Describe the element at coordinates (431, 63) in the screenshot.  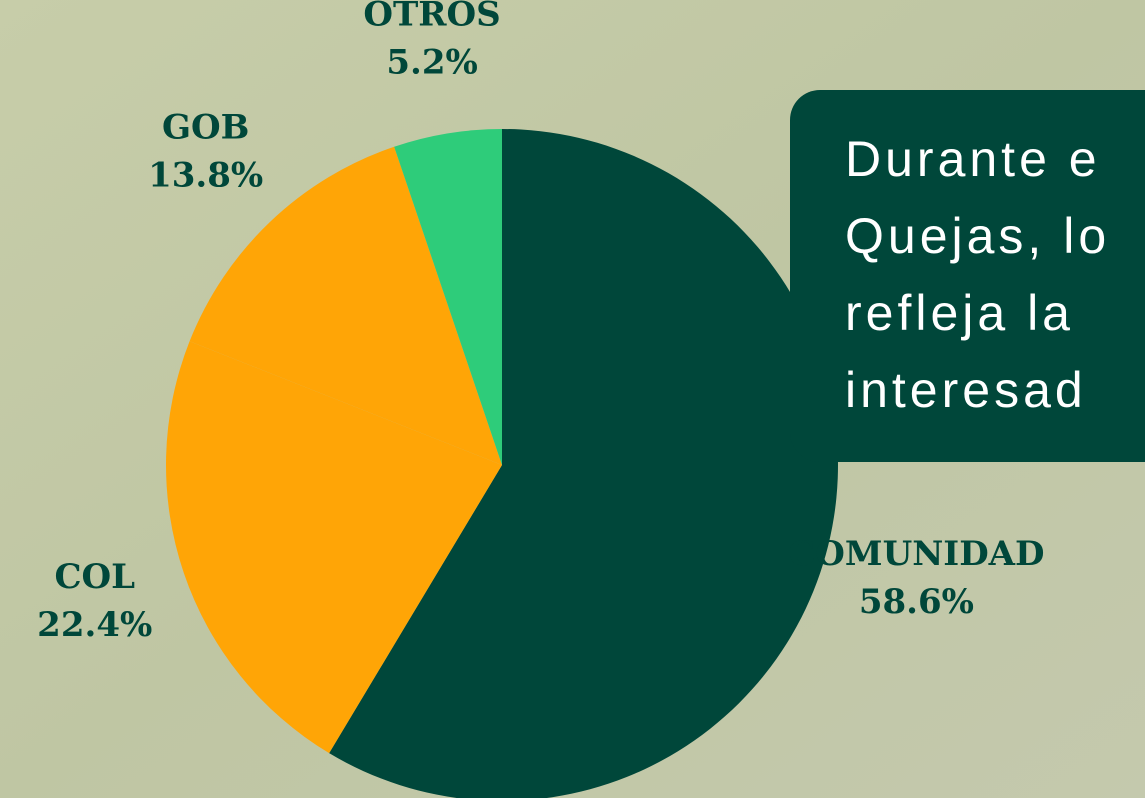
I see `slice-value-label: 5.2%` at that location.